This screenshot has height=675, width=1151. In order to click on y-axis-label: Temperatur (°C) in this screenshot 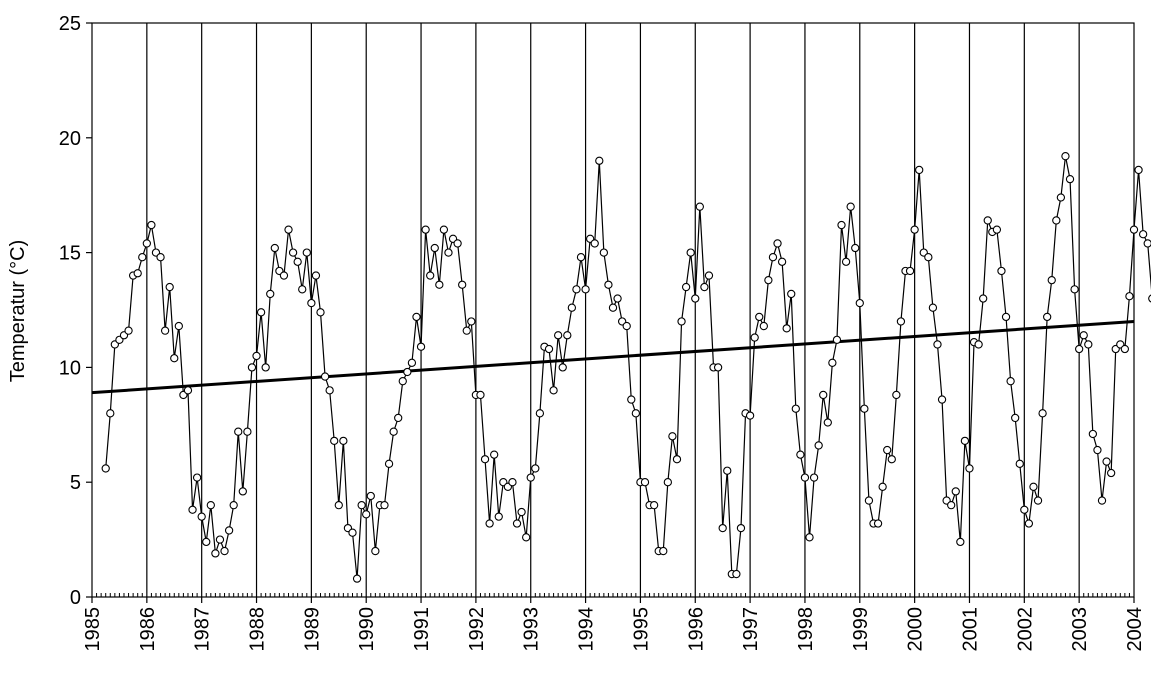, I will do `click(18, 311)`.